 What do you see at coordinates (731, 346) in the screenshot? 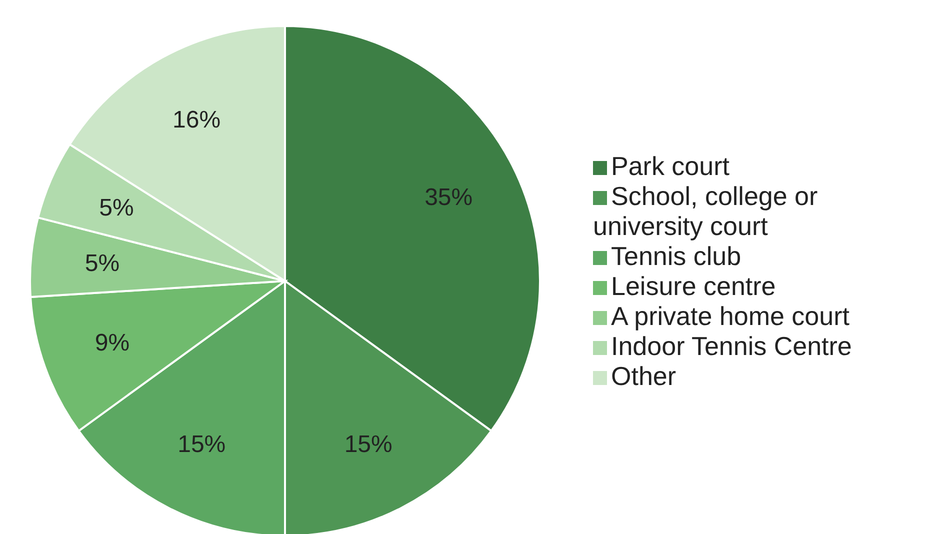
I see `legend-label: Indoor Tennis Centre` at bounding box center [731, 346].